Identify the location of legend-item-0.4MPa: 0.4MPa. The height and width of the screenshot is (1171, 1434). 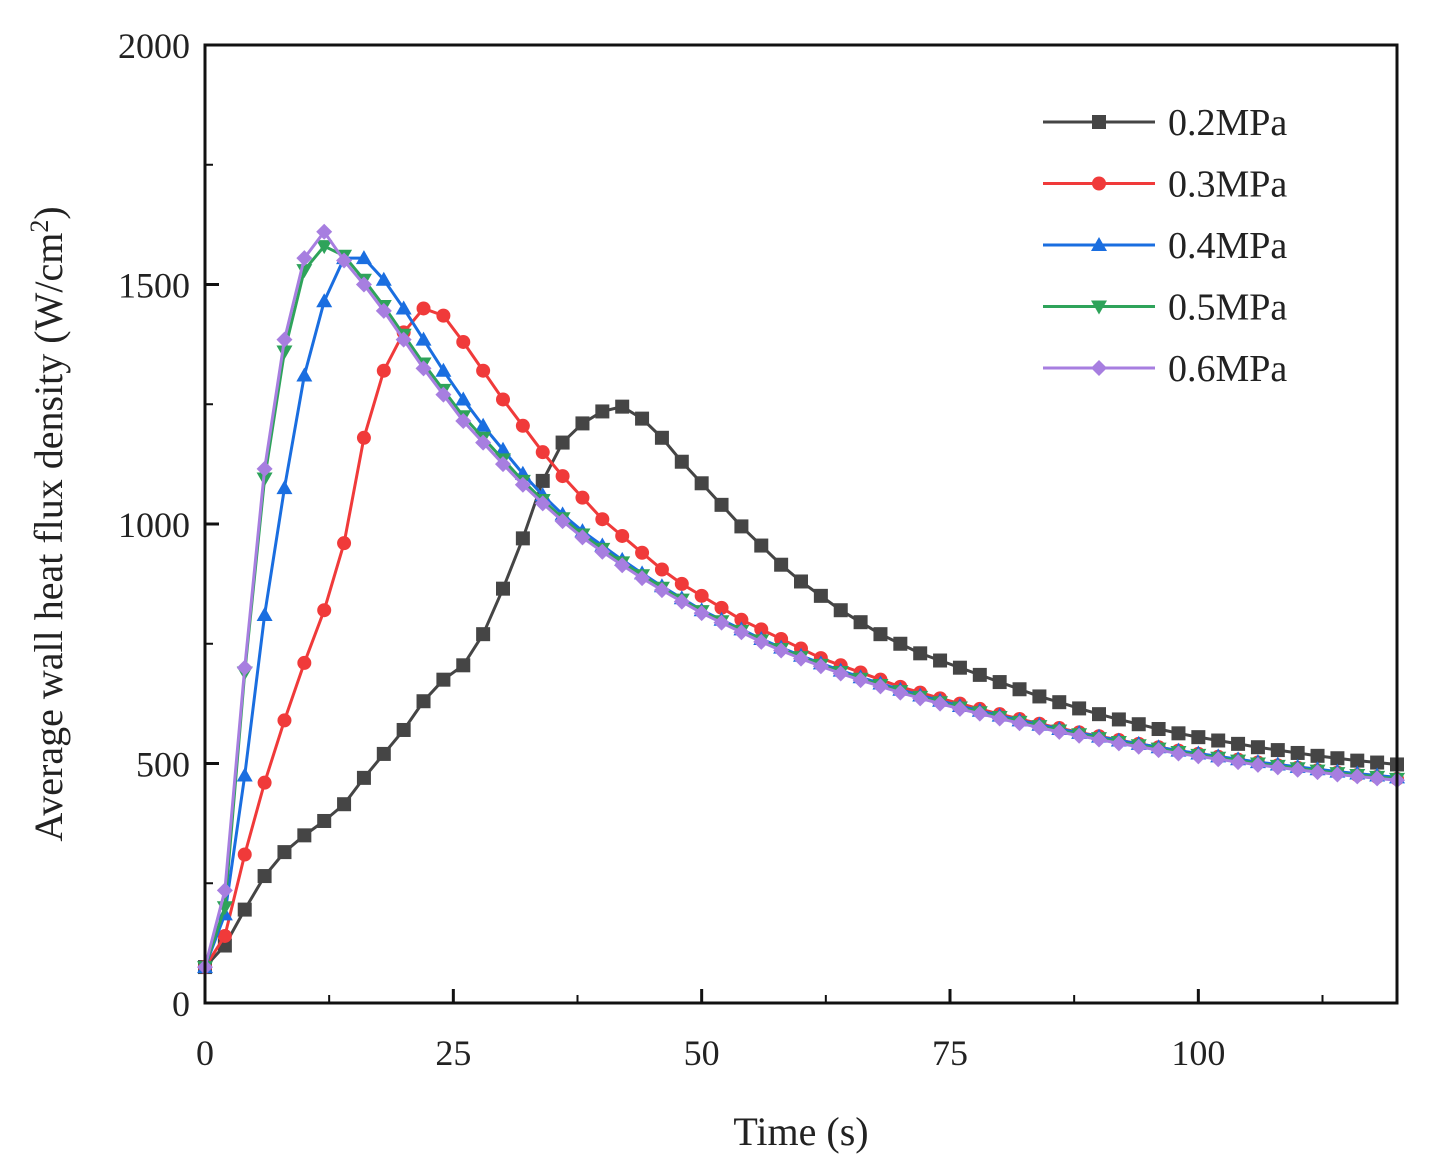
(1165, 246).